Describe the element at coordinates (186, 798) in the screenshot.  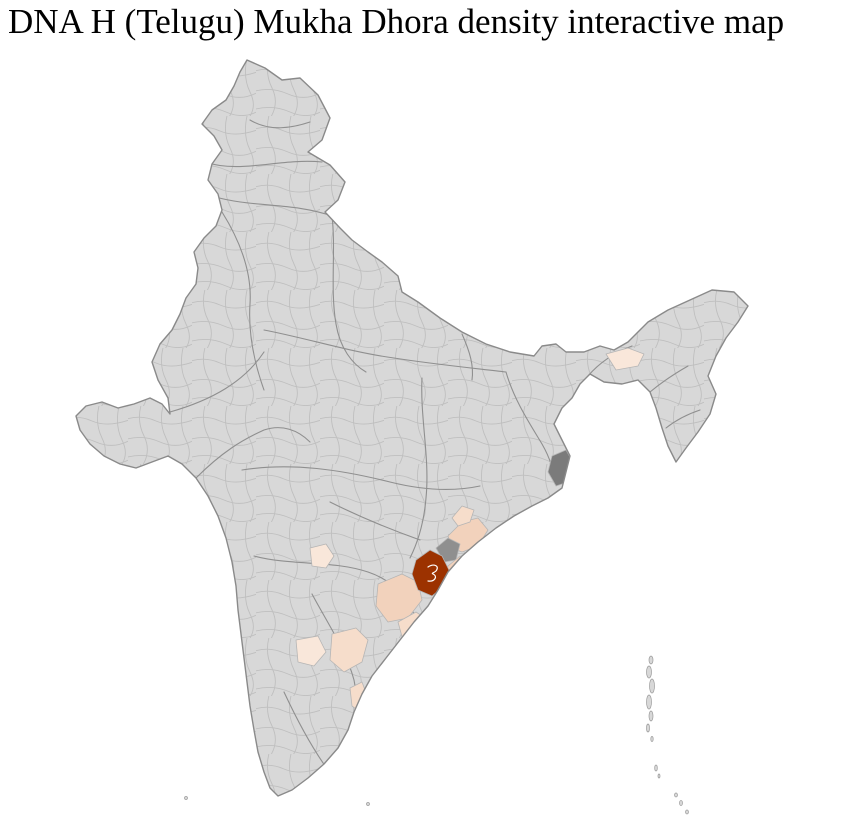
I see `lakshadweep-island` at that location.